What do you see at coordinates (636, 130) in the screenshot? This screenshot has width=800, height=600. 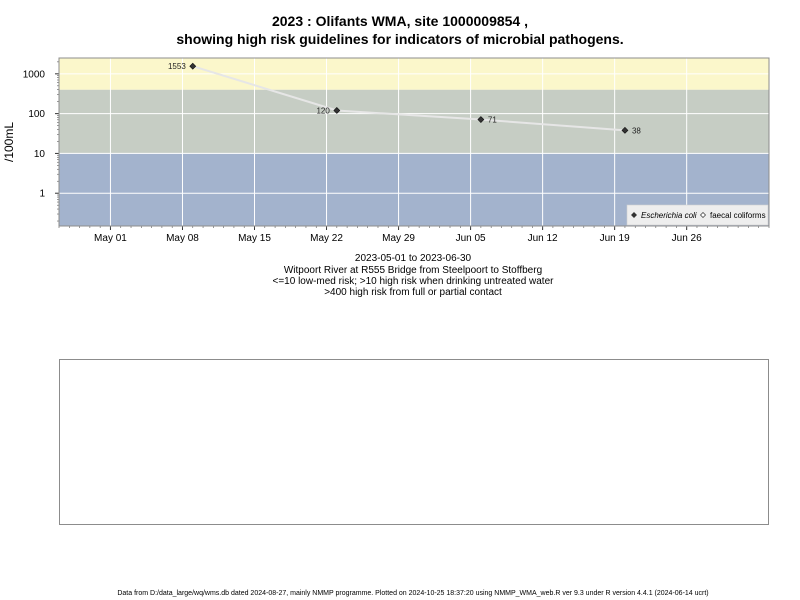 I see `data-label: 38` at bounding box center [636, 130].